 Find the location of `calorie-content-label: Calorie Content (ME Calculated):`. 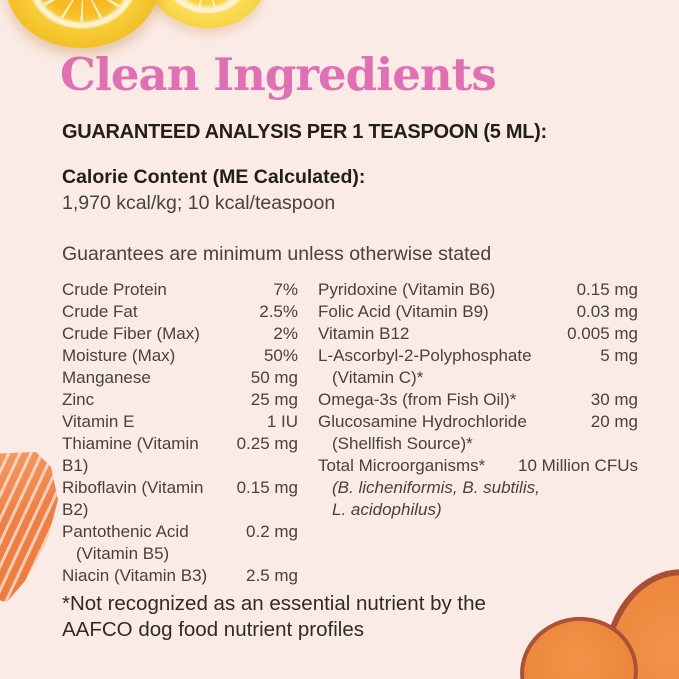

calorie-content-label: Calorie Content (ME Calculated): is located at coordinates (214, 177).